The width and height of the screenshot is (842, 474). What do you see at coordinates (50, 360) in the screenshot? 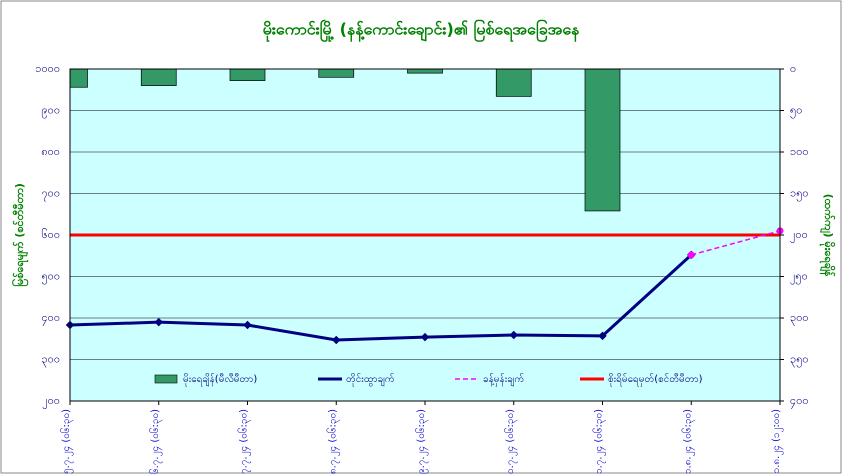
I see `y-tick-label: ၃၀၀` at bounding box center [50, 360].